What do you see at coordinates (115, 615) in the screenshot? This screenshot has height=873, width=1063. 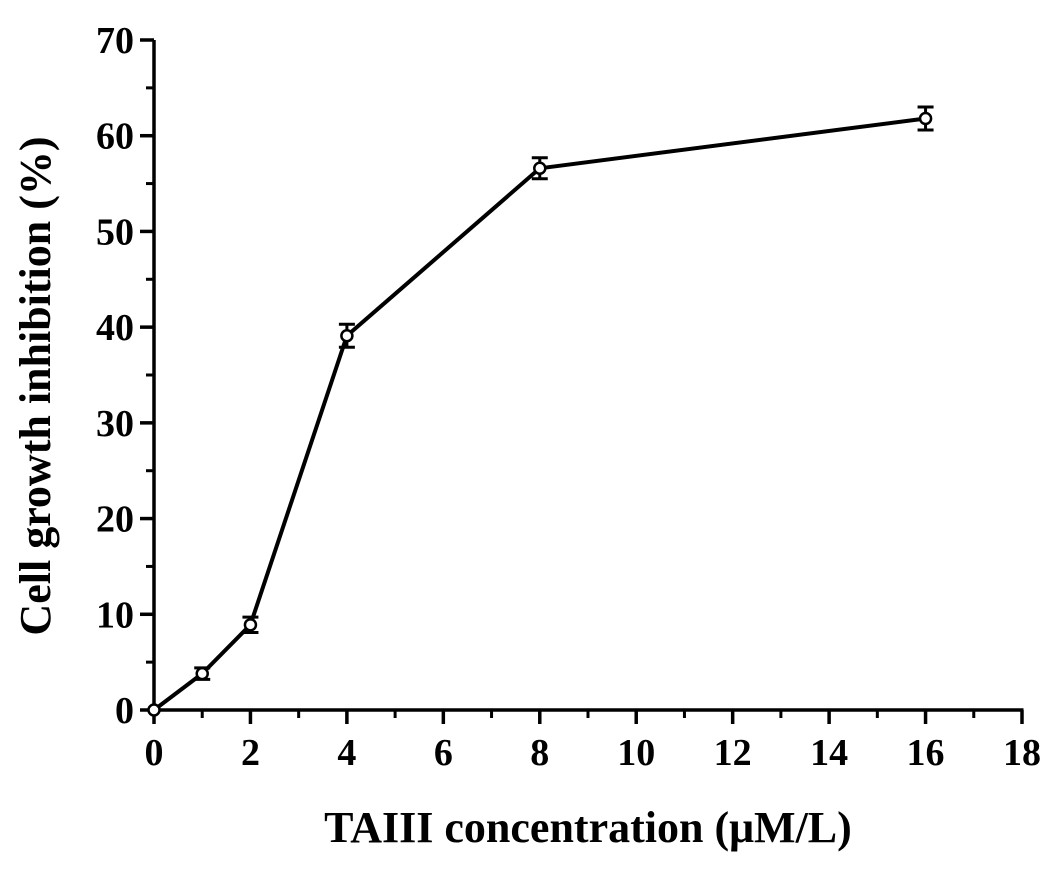 I see `y-tick-label: 10` at bounding box center [115, 615].